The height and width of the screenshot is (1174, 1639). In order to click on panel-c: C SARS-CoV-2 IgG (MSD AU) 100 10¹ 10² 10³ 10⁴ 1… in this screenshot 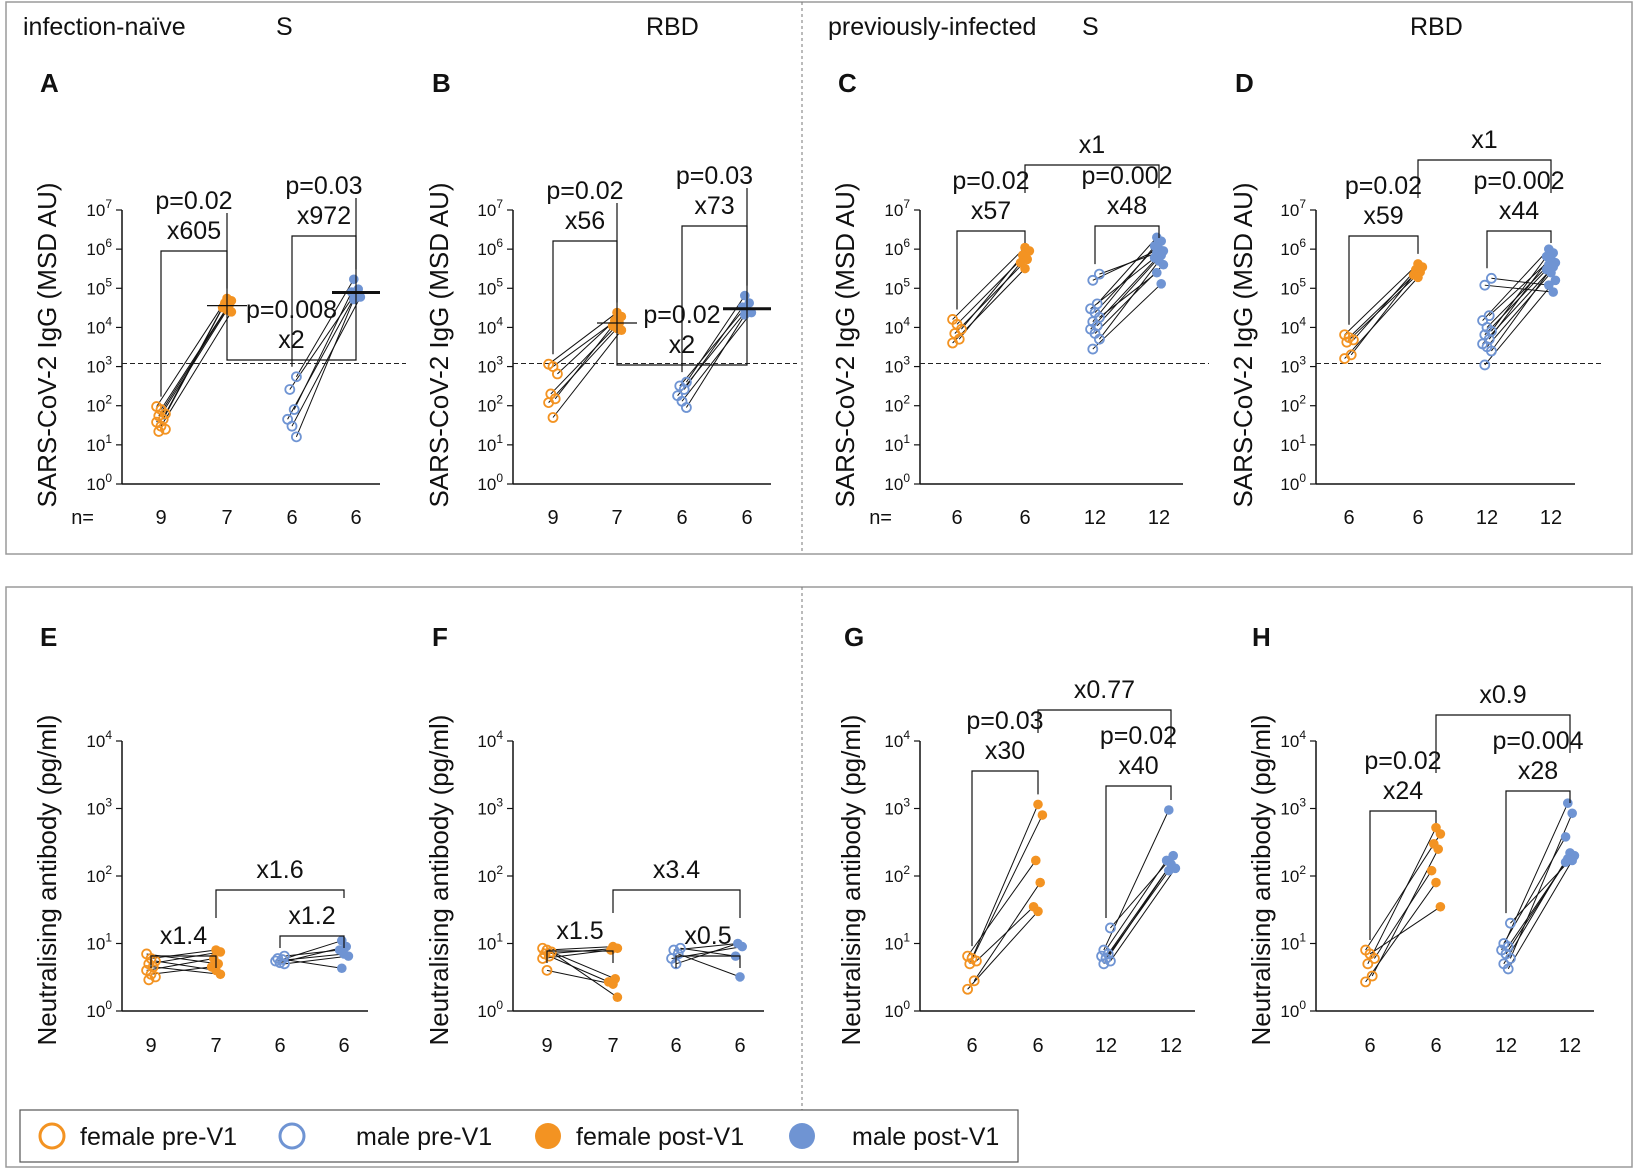, I will do `click(1019, 298)`.